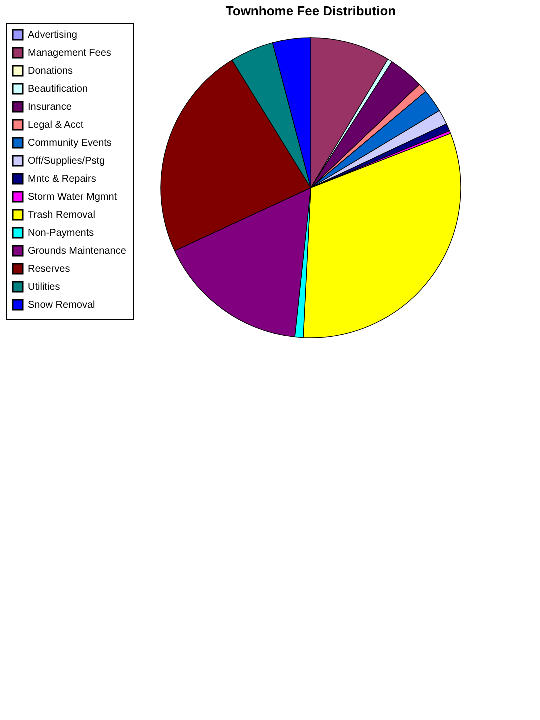  I want to click on legend-label: Utilities, so click(44, 287).